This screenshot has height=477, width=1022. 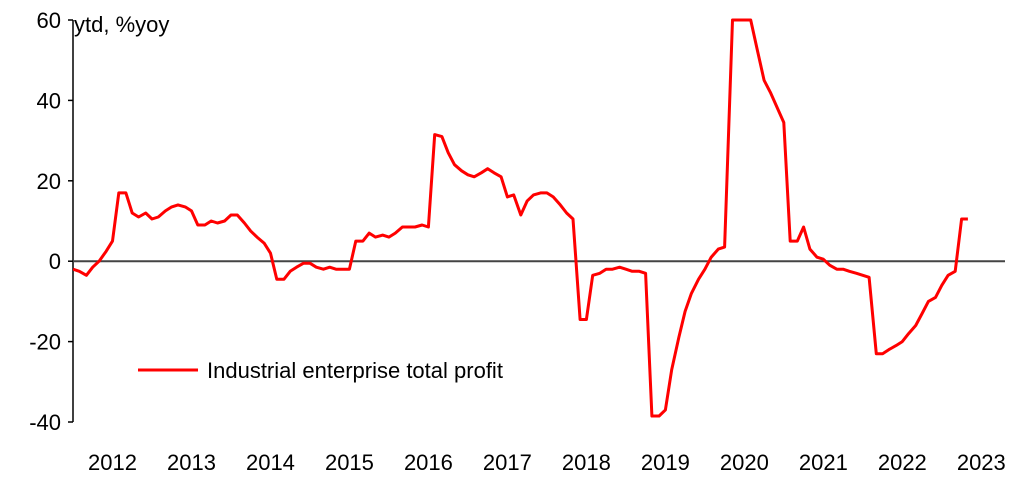 I want to click on y-tick-label: 20, so click(x=49, y=181).